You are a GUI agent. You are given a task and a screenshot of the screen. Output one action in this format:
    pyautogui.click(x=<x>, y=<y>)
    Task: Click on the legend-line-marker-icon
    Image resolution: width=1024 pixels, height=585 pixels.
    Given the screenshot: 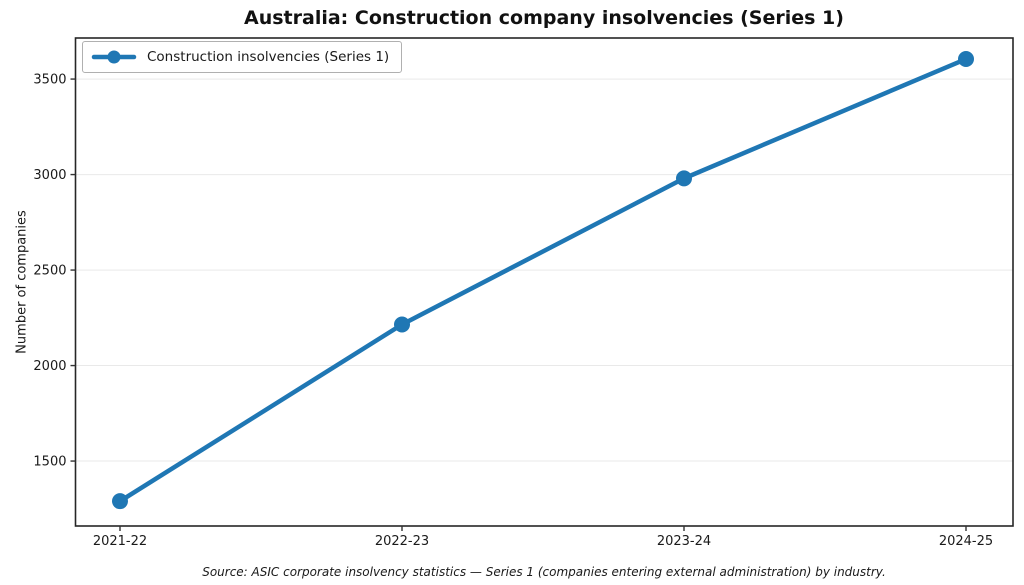 What is the action you would take?
    pyautogui.click(x=114, y=57)
    